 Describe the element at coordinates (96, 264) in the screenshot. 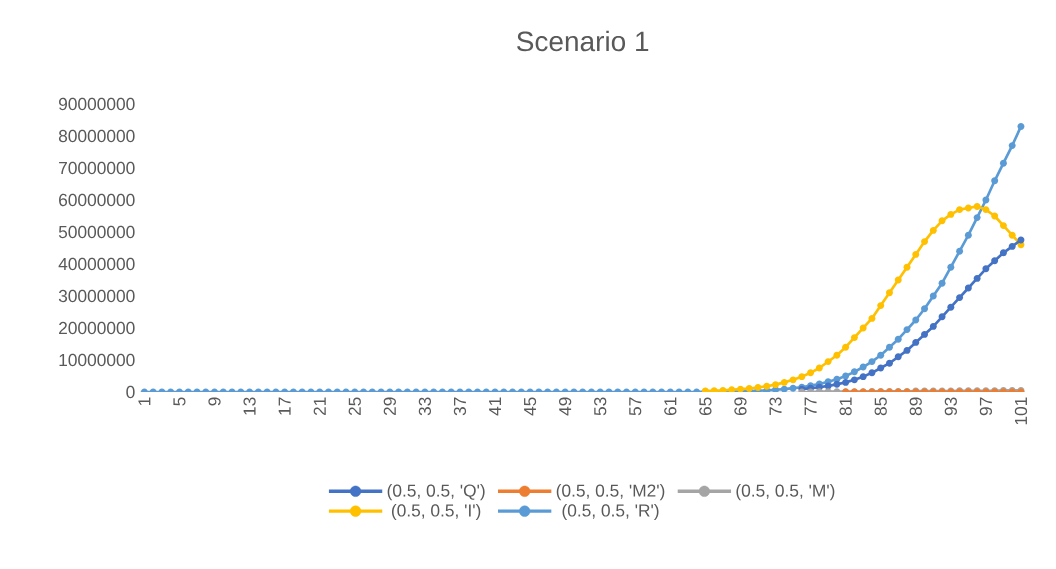

I see `y-tick-label: 40000000` at that location.